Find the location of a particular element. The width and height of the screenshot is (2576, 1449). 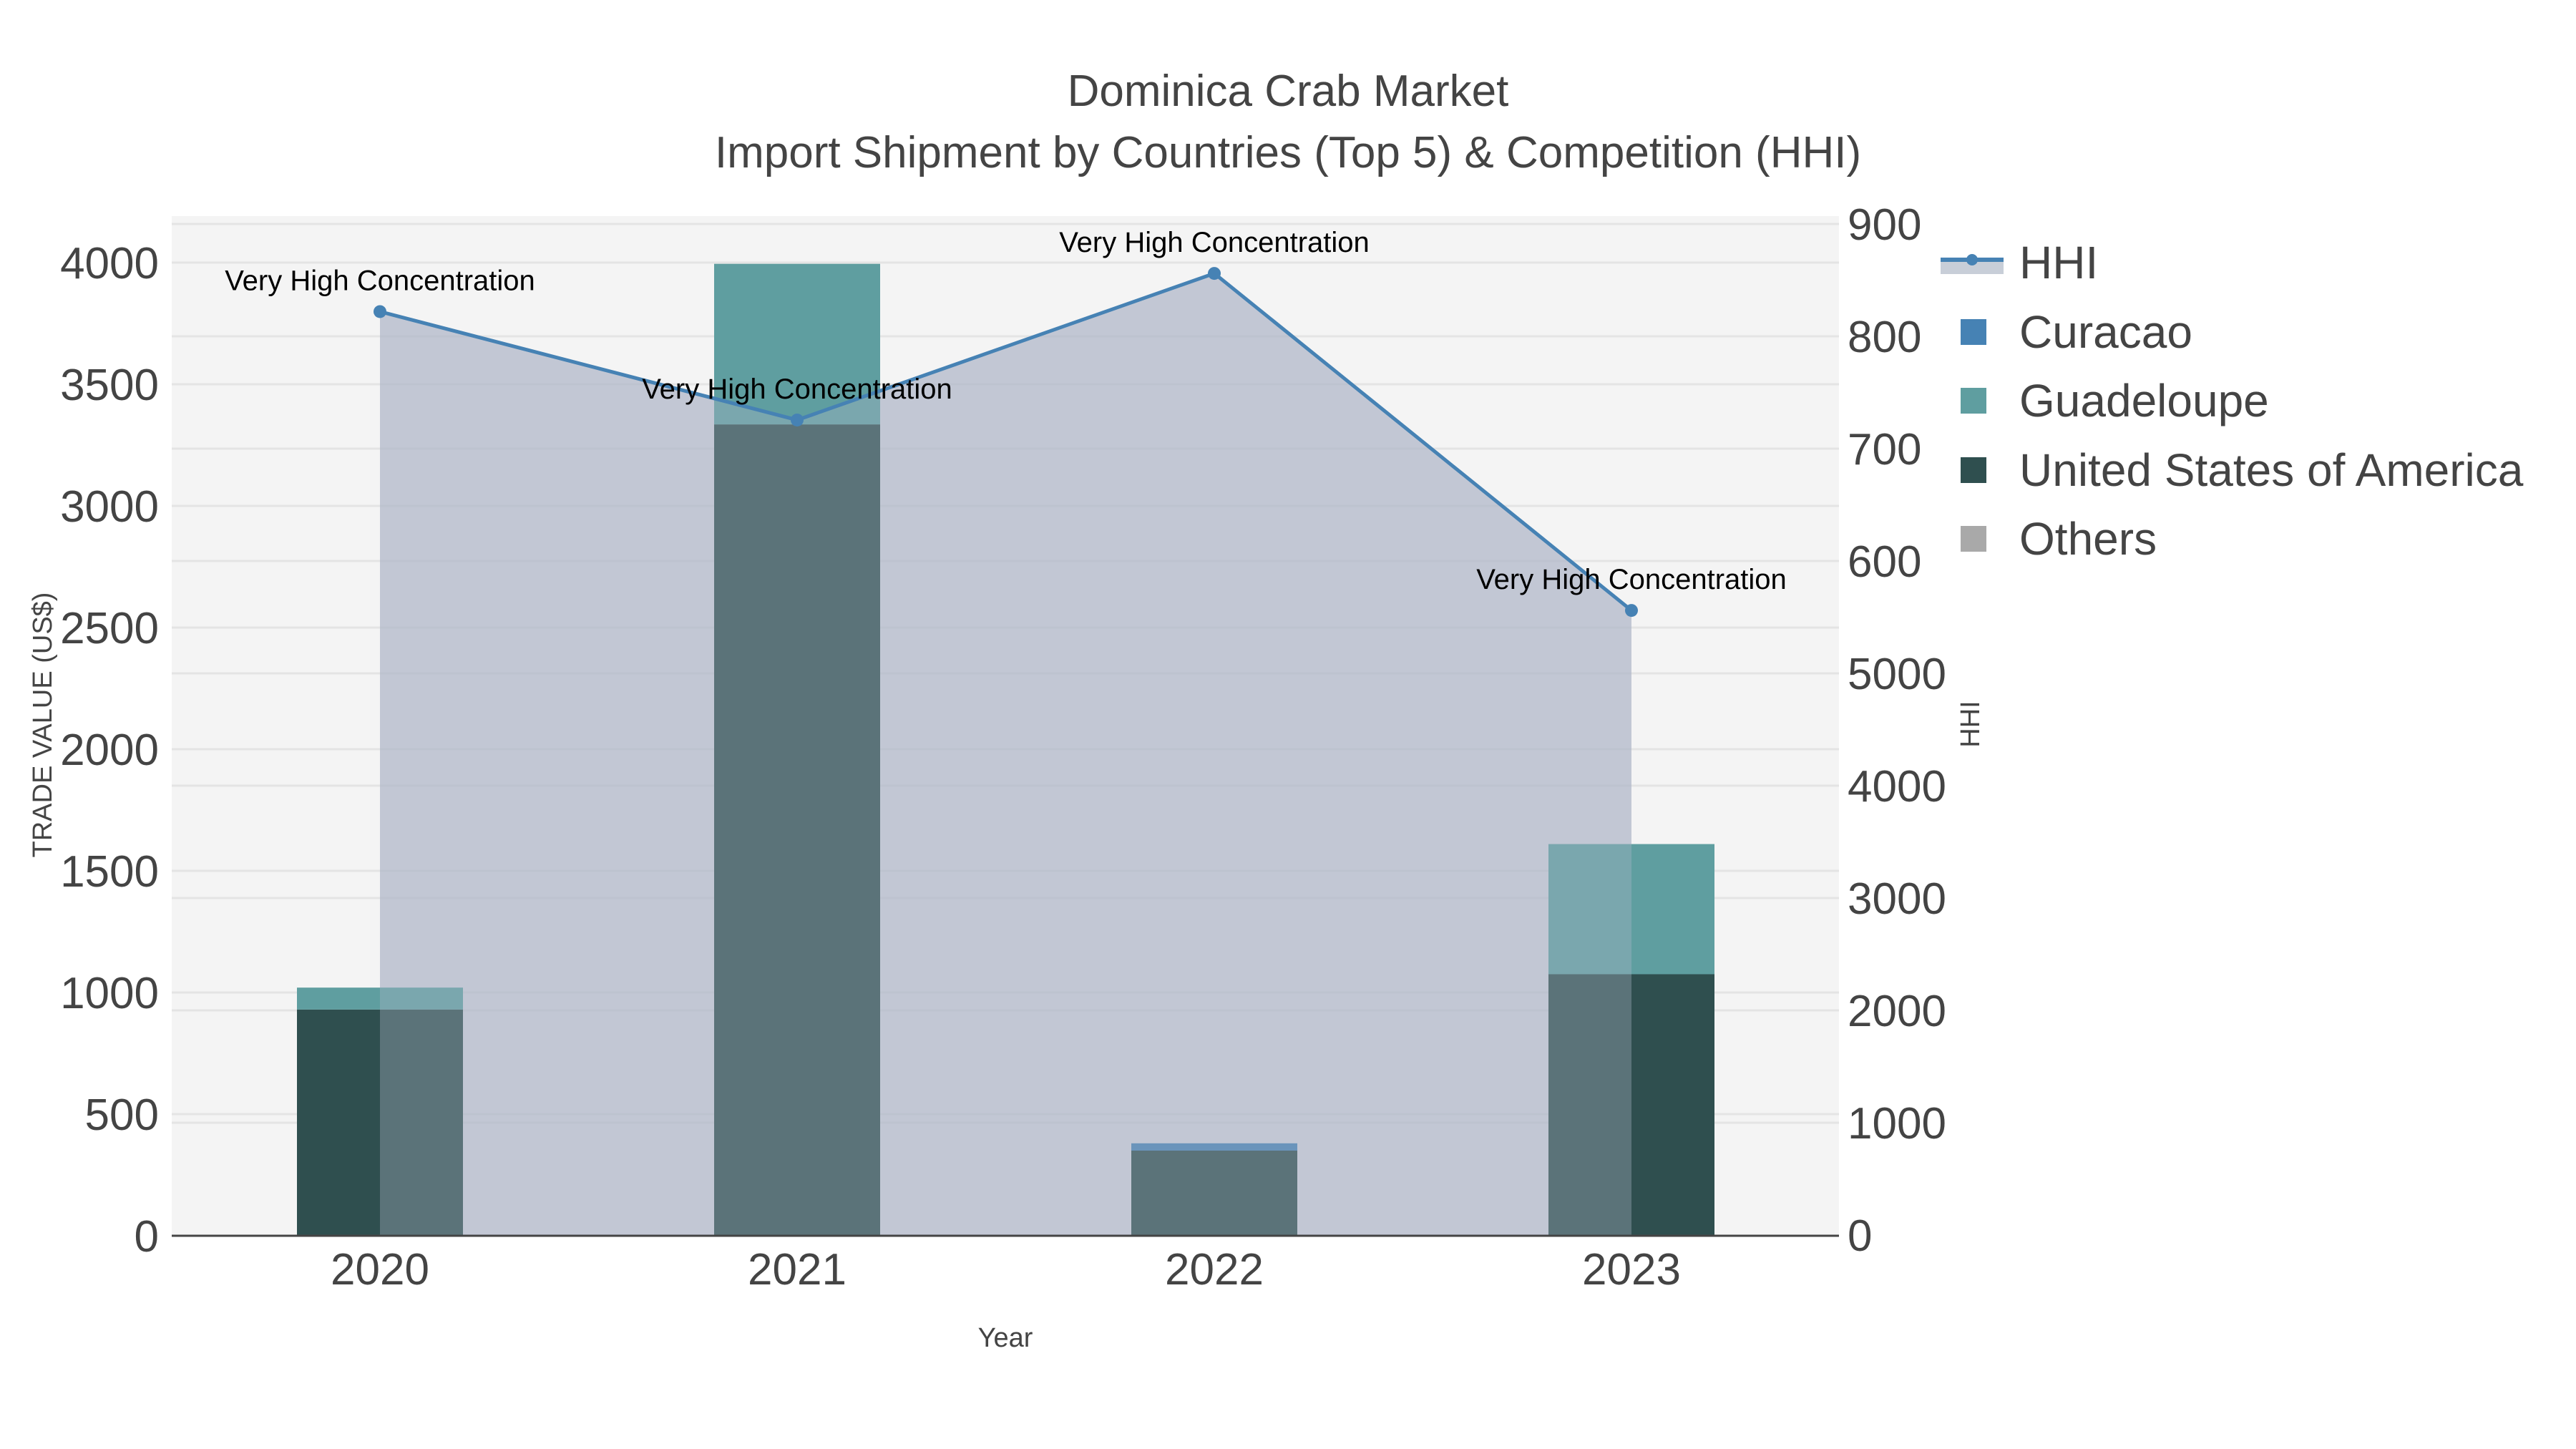

annotation-2023: Very High Concentration is located at coordinates (1631, 579).